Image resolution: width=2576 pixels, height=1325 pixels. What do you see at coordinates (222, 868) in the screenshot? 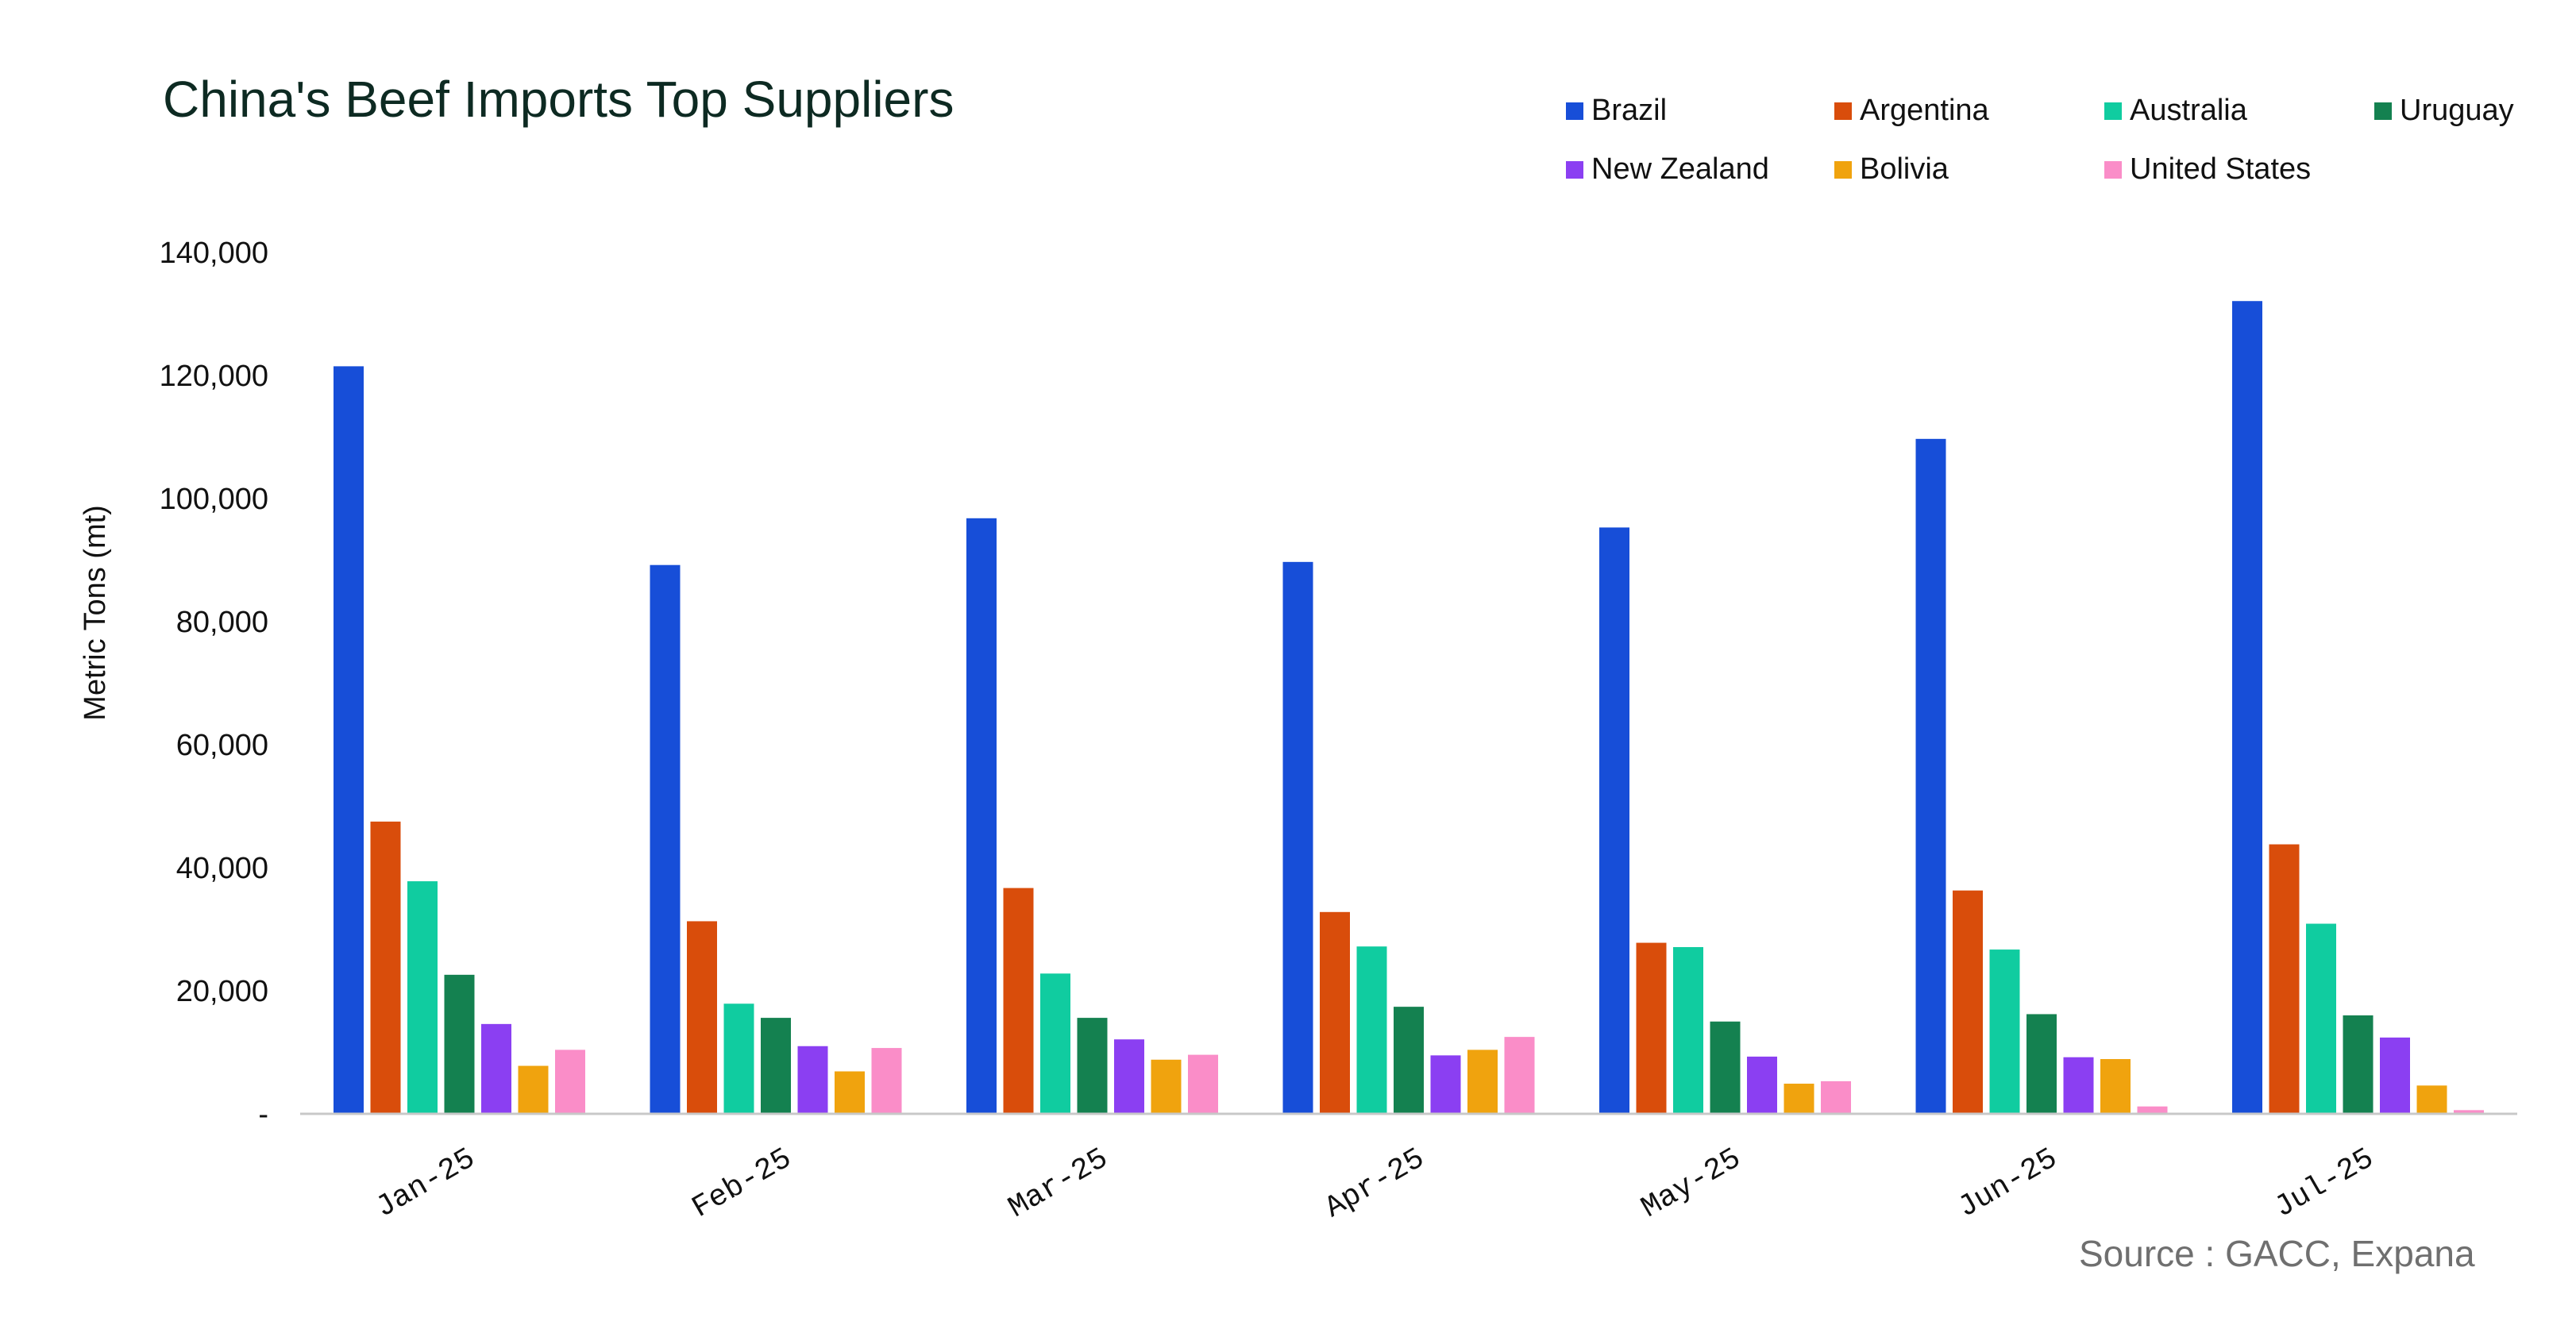
I see `y-tick-label: 40,000` at bounding box center [222, 868].